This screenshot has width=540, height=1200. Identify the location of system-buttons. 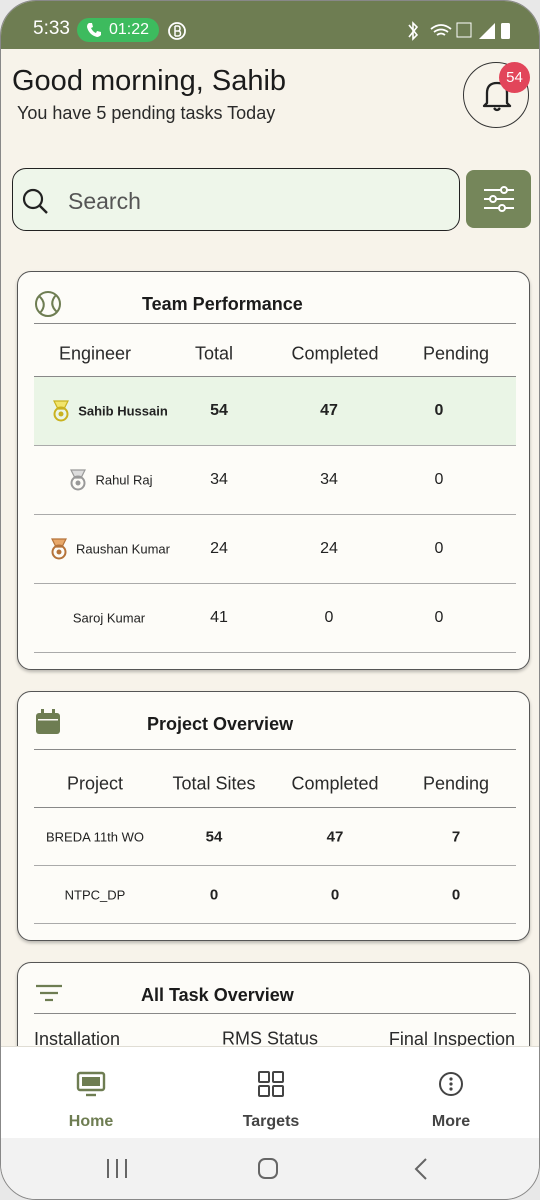
(267, 1169).